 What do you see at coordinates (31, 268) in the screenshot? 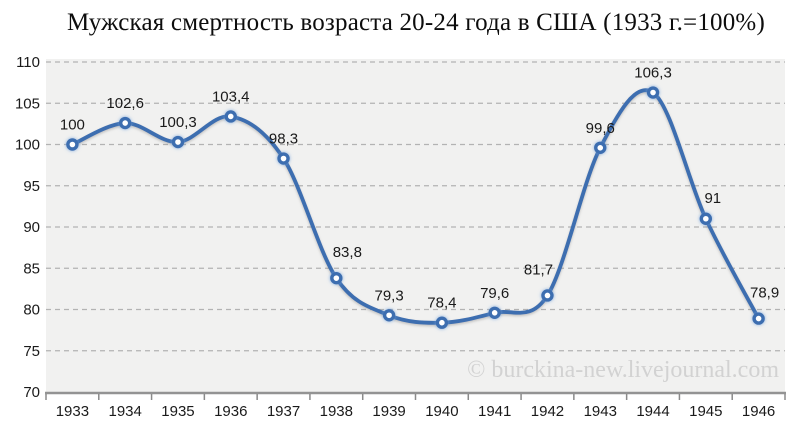
I see `y-axis-tick-label: 85` at bounding box center [31, 268].